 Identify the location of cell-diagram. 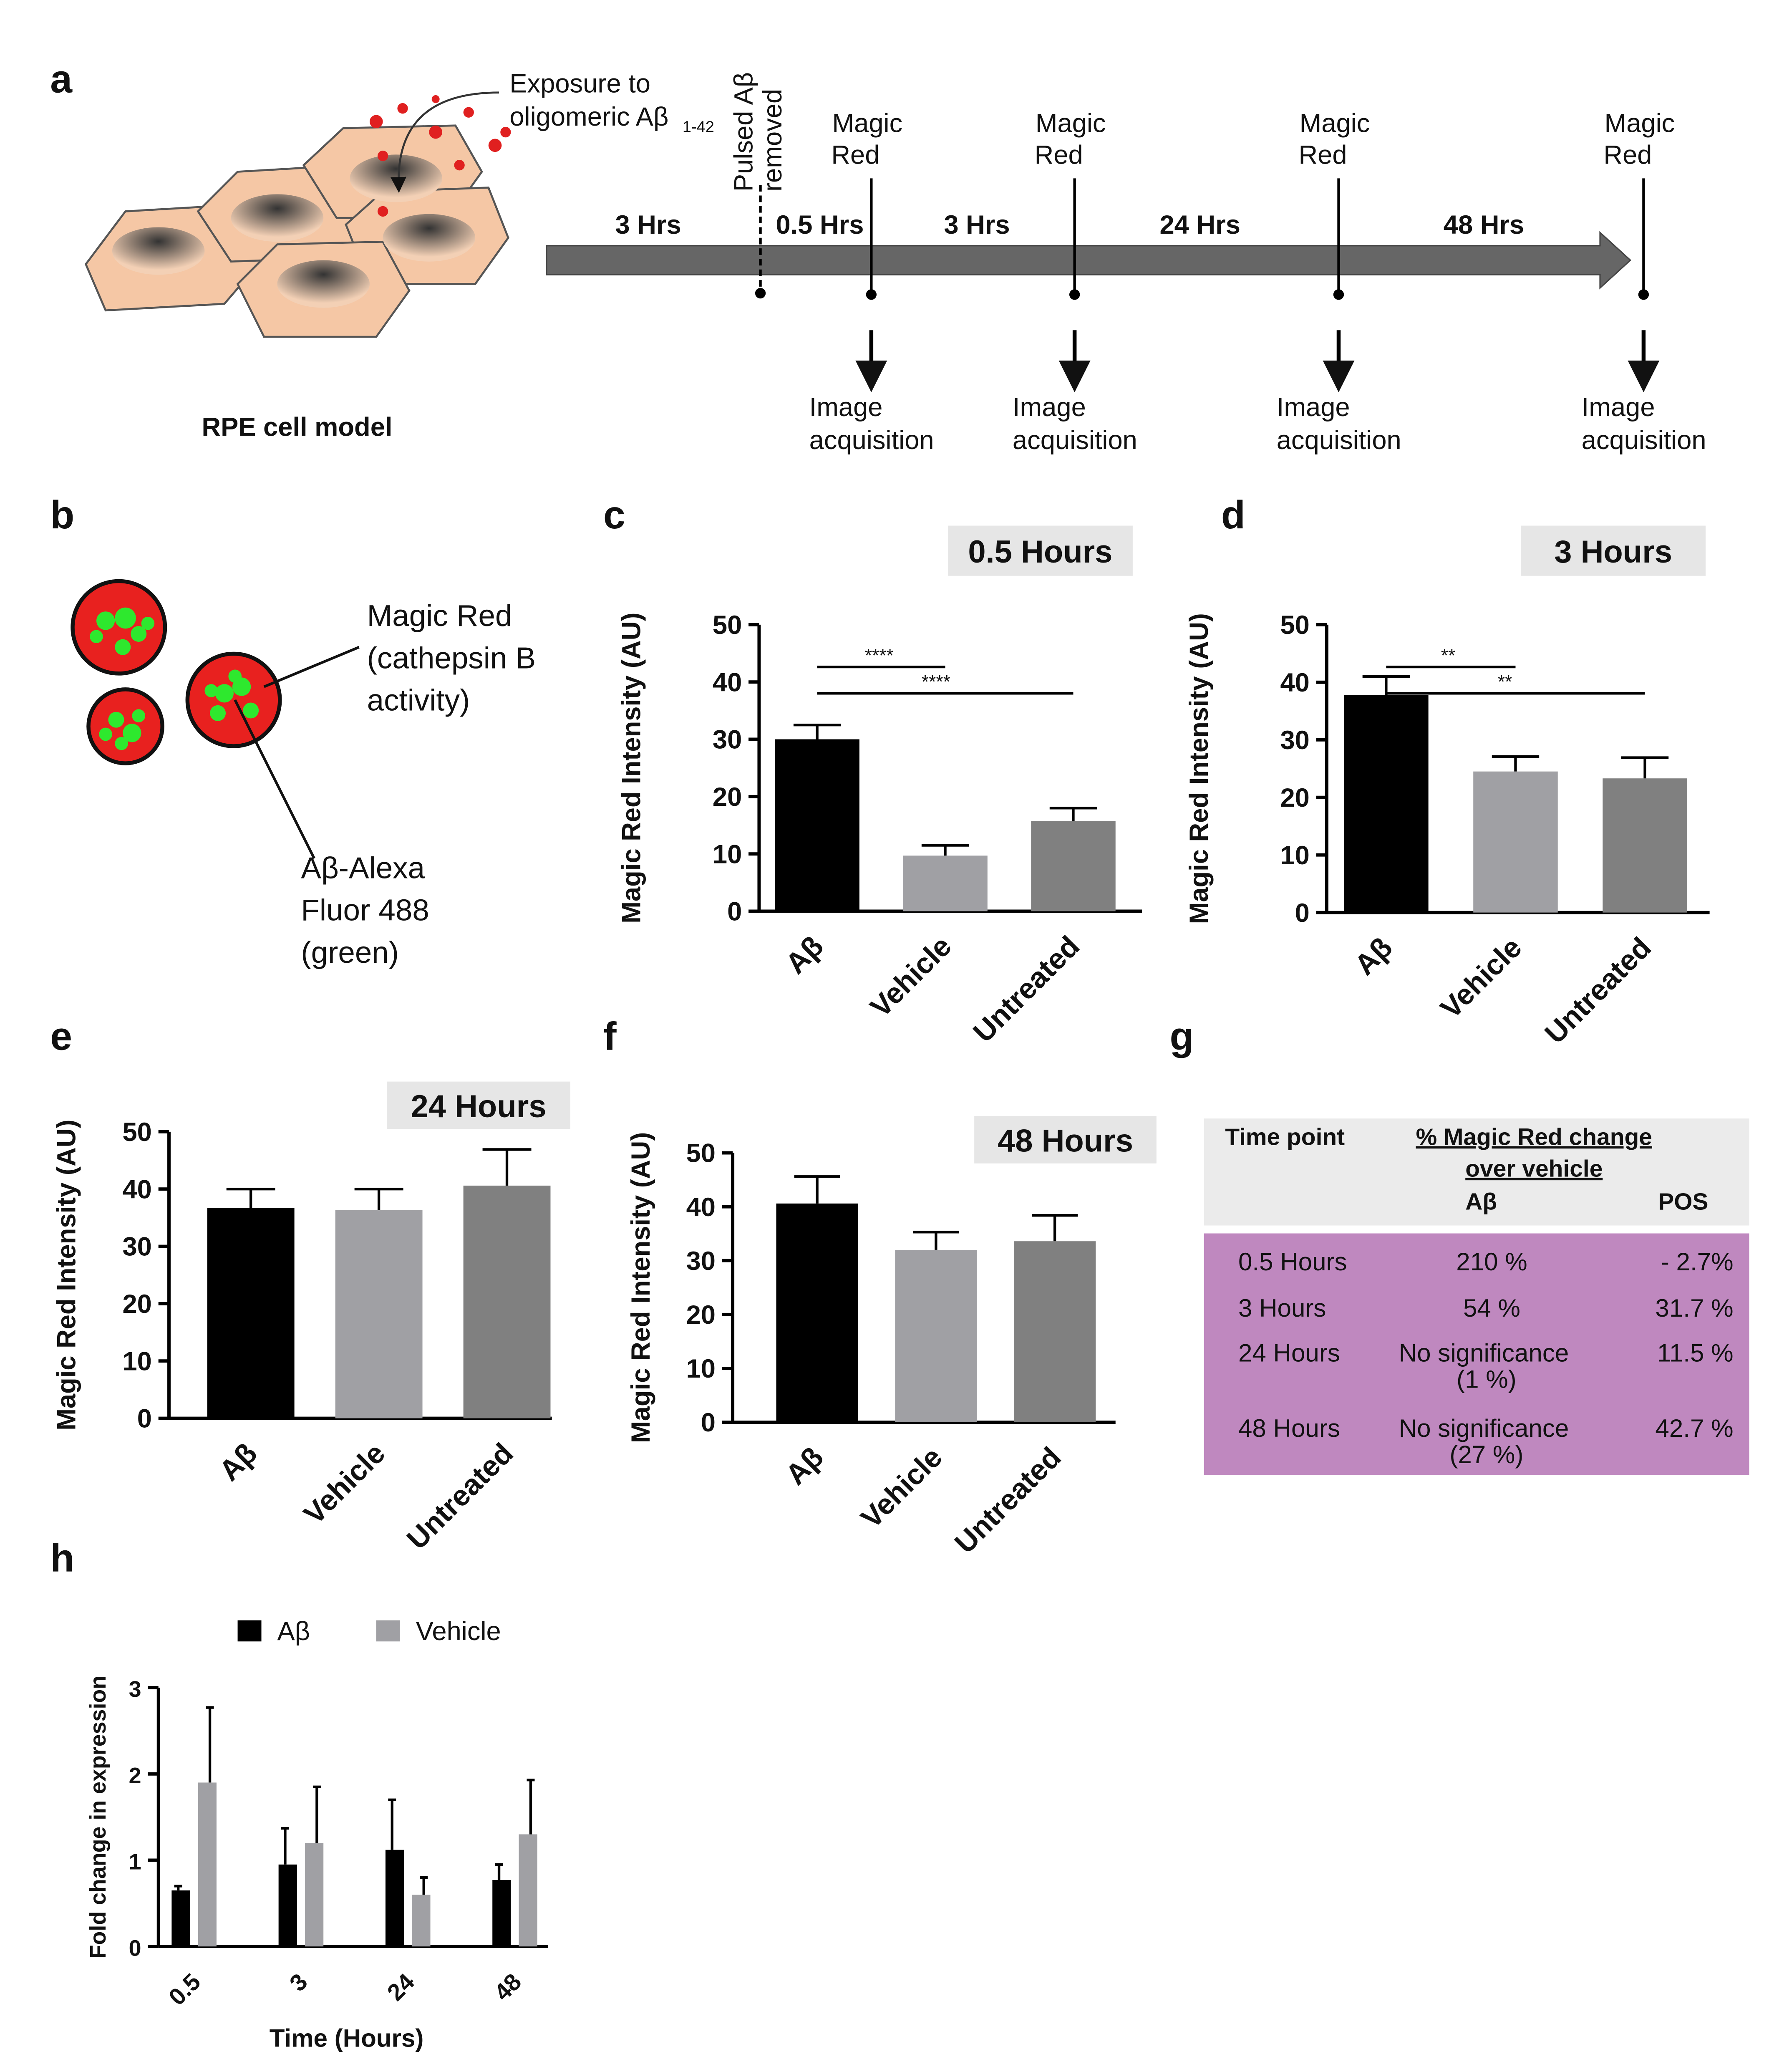
(215, 719).